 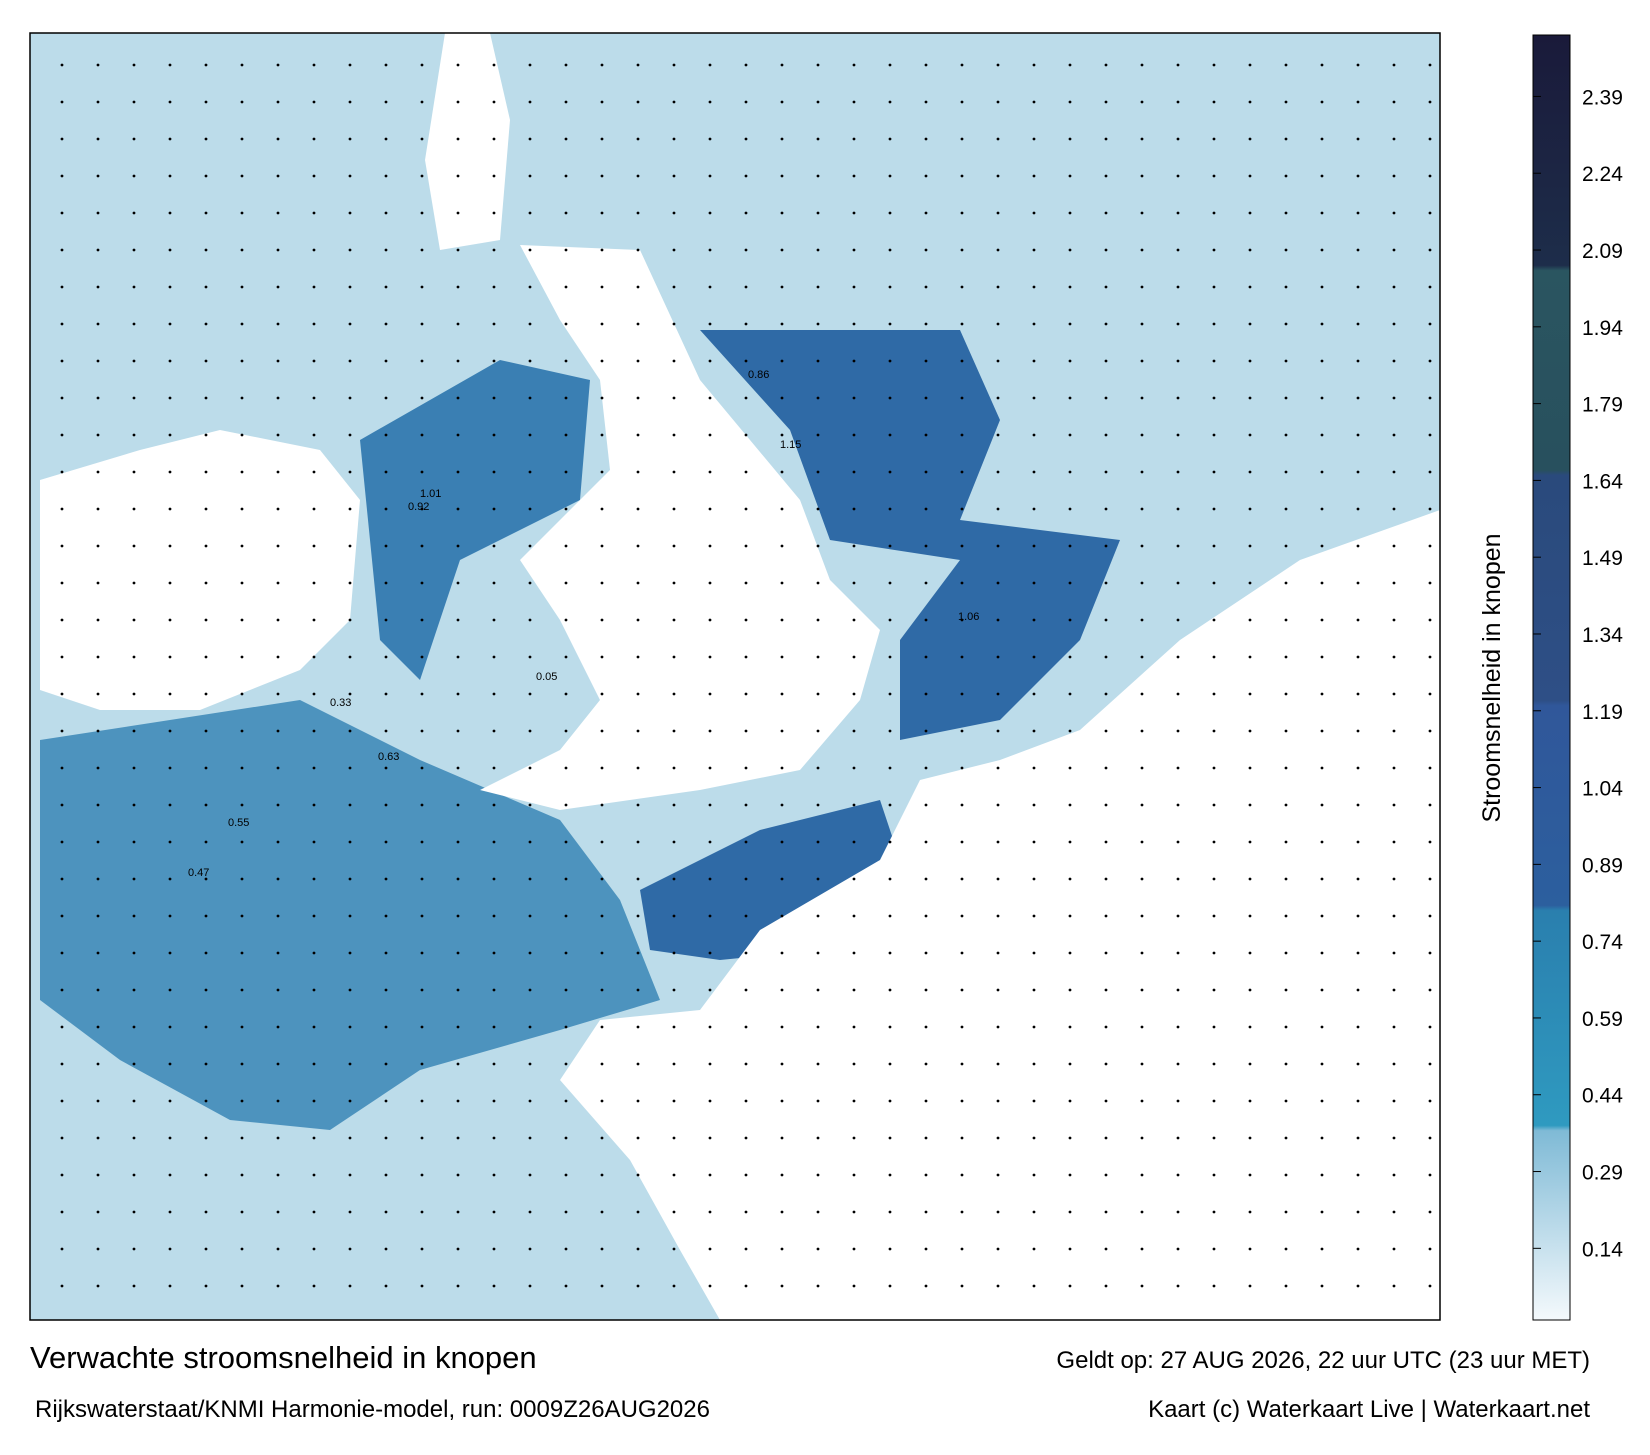 I want to click on value-label: 0.55, so click(x=238, y=823).